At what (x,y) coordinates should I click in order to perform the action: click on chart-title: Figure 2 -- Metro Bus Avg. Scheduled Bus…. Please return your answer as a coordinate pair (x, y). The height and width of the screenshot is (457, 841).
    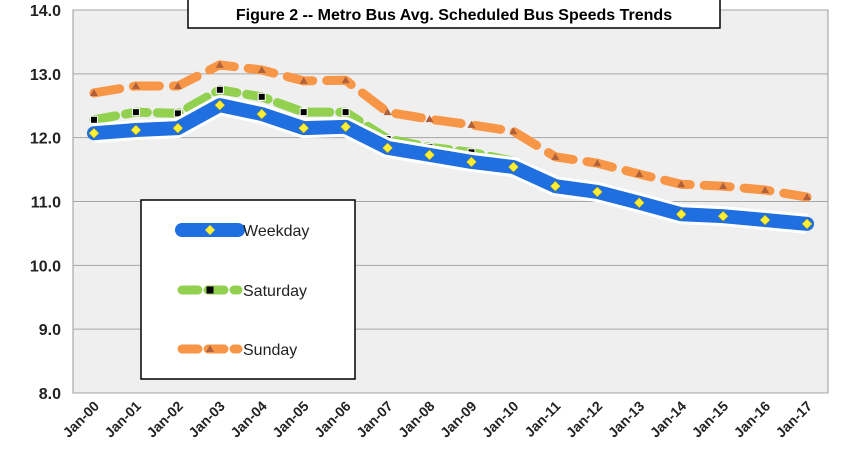
    Looking at the image, I should click on (454, 15).